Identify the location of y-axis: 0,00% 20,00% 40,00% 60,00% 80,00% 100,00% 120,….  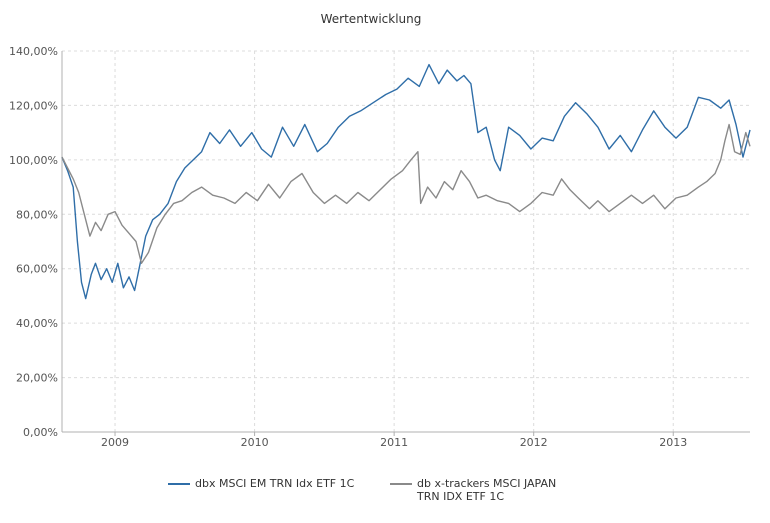
(33, 242).